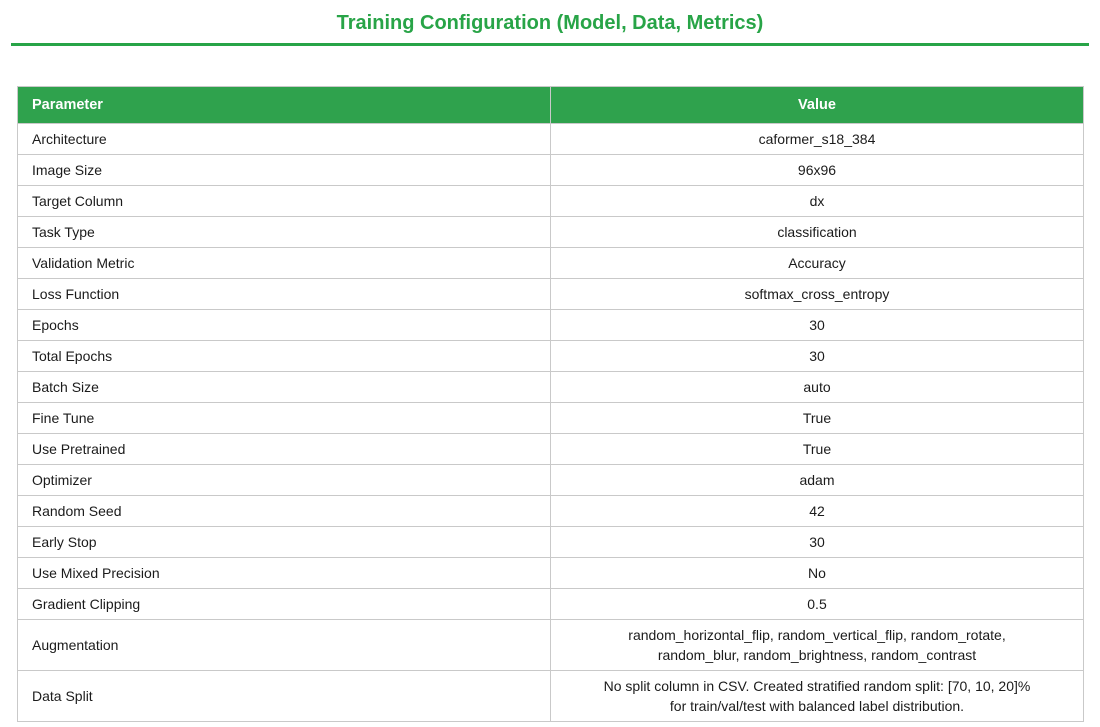  Describe the element at coordinates (284, 573) in the screenshot. I see `param-cell: Use Mixed Precision` at that location.